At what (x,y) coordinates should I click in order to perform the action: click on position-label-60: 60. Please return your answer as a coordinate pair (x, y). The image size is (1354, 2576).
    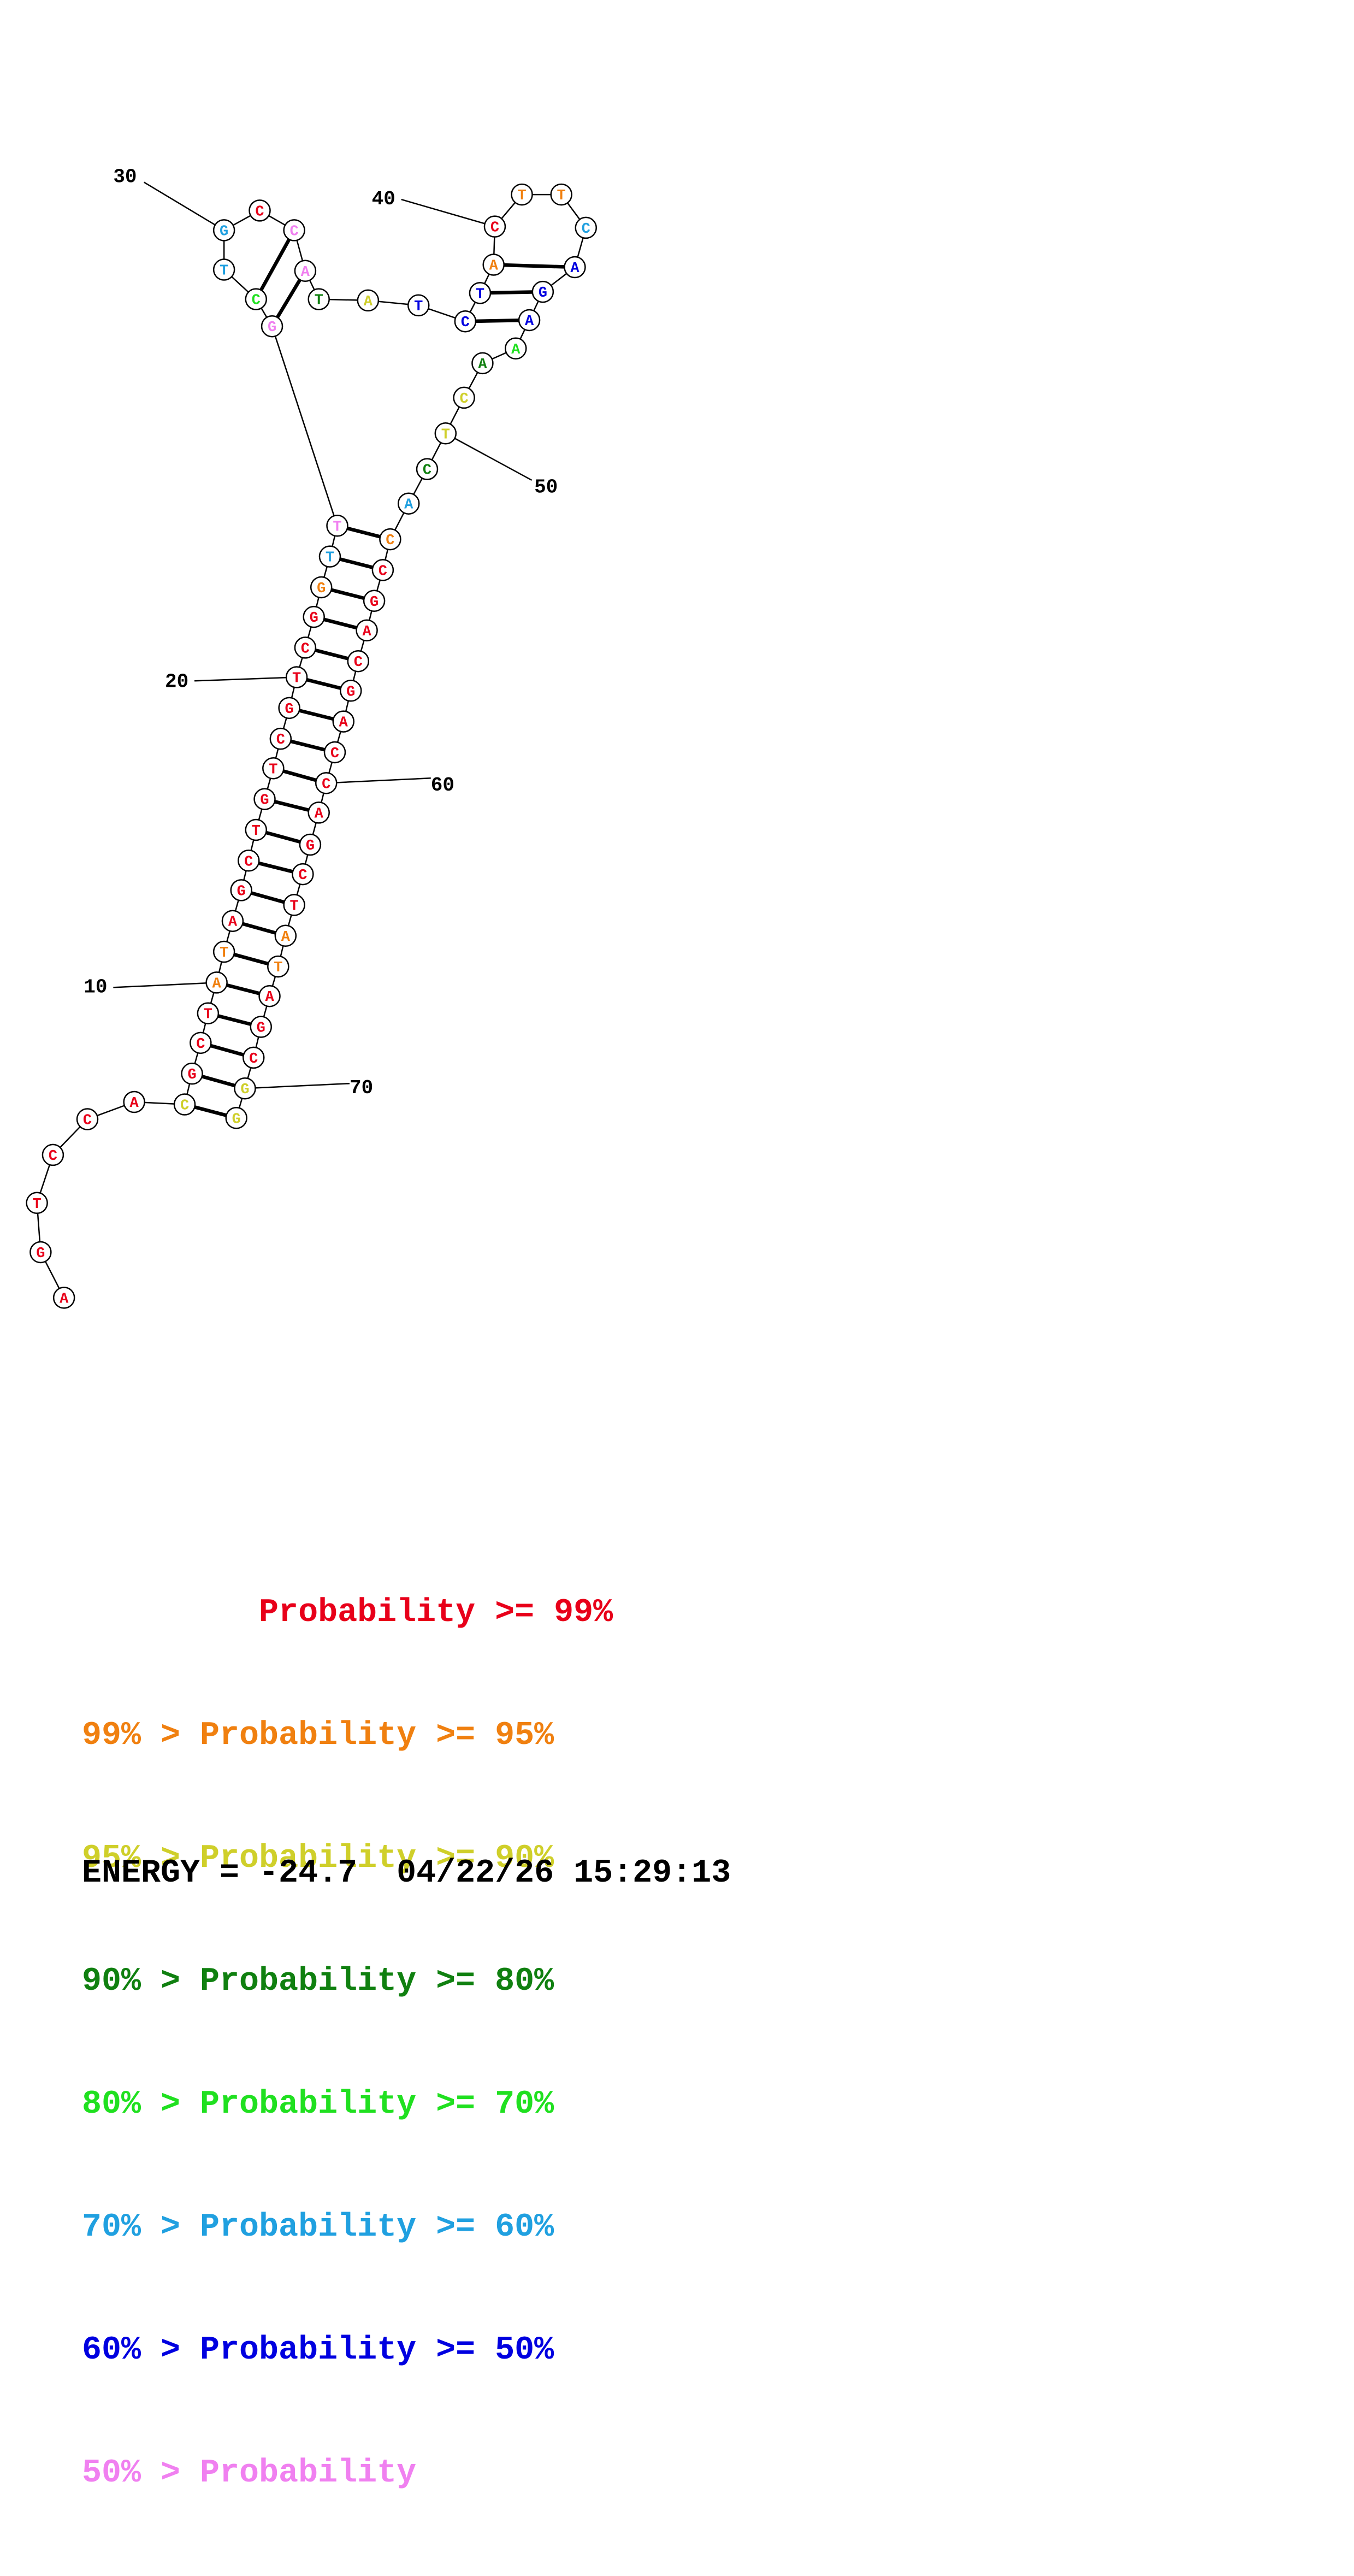
    Looking at the image, I should click on (442, 785).